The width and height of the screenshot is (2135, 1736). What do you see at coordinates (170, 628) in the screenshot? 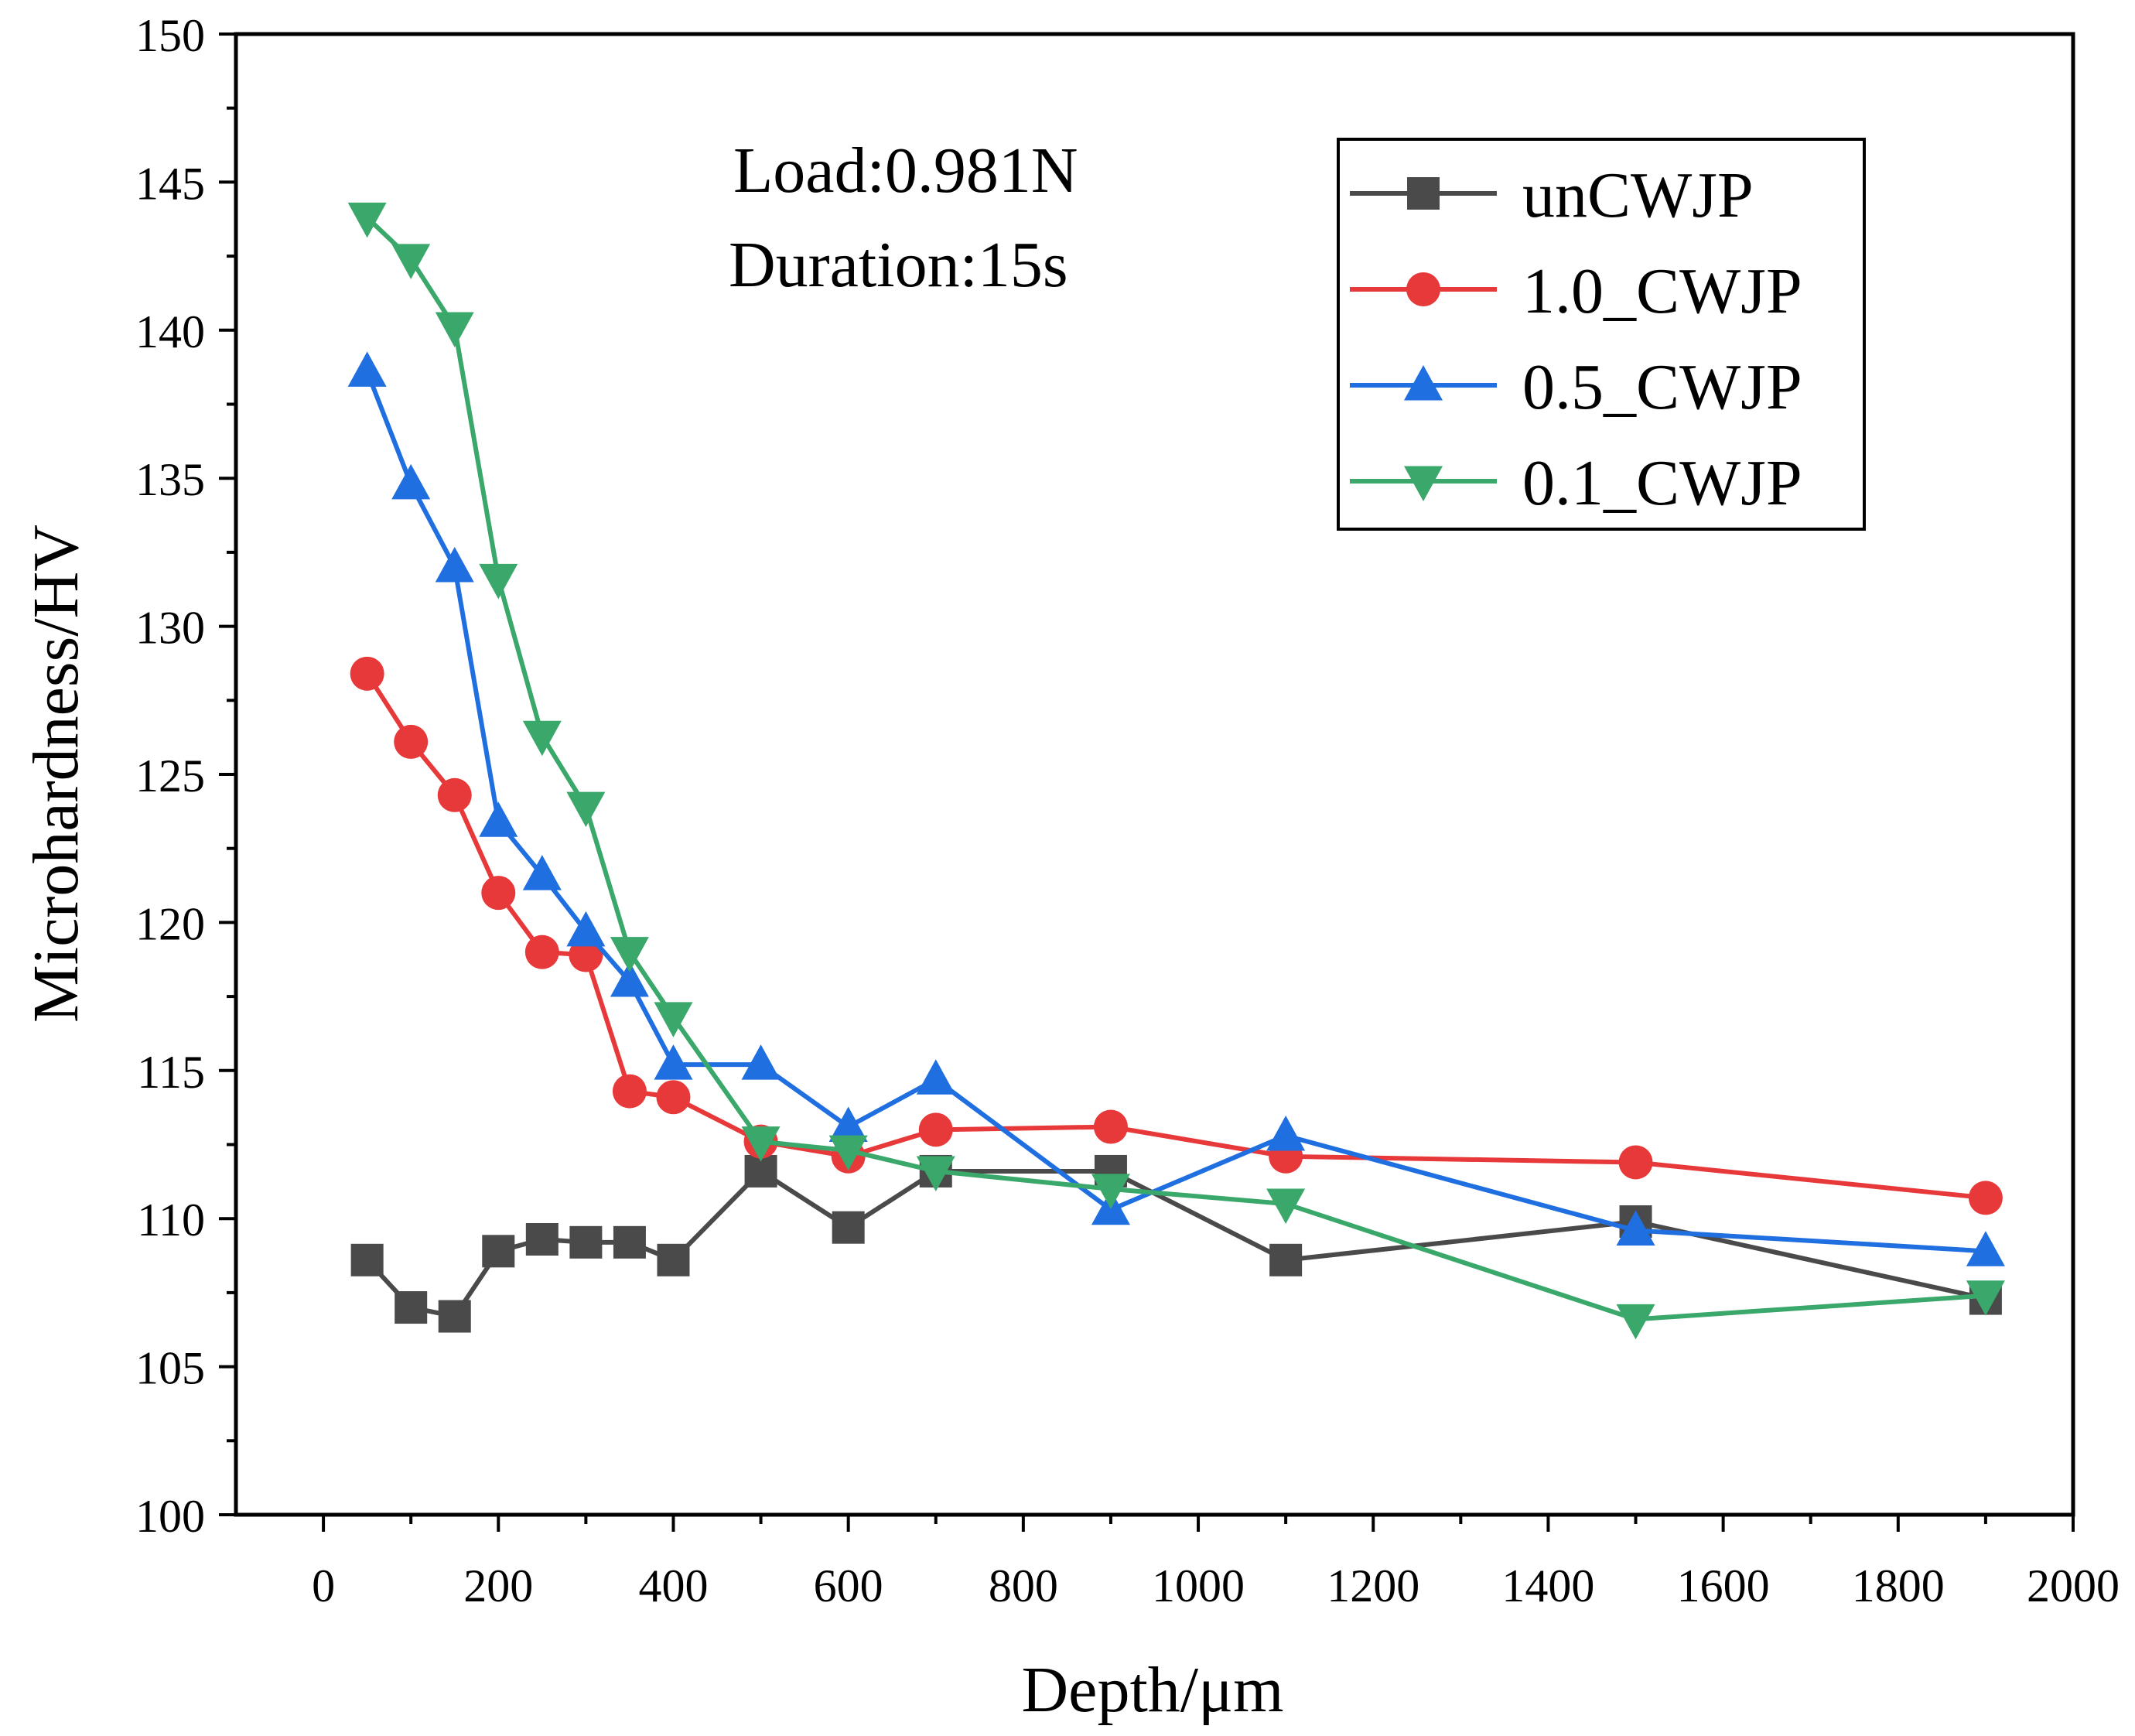
I see `y-tick-label-130: 130` at bounding box center [170, 628].